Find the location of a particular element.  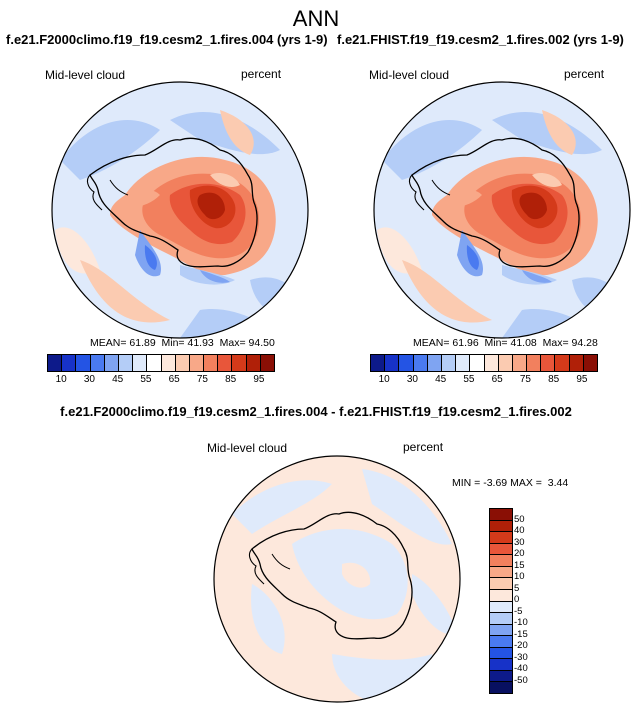

diff-colorbar-tick-label: 10 is located at coordinates (519, 576).